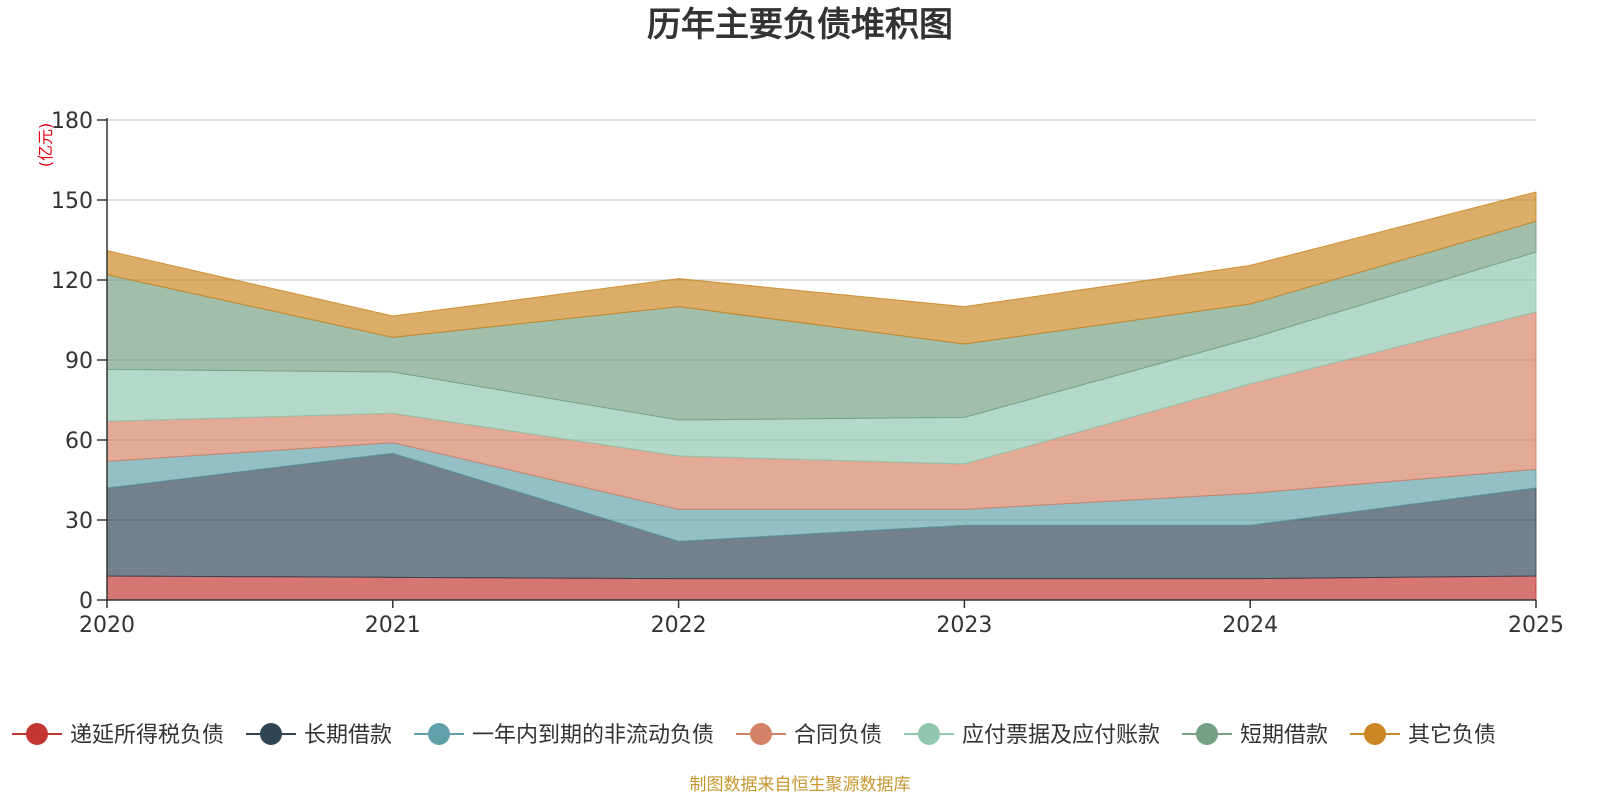  I want to click on legend-label: 应付票据及应付账款, so click(1061, 735).